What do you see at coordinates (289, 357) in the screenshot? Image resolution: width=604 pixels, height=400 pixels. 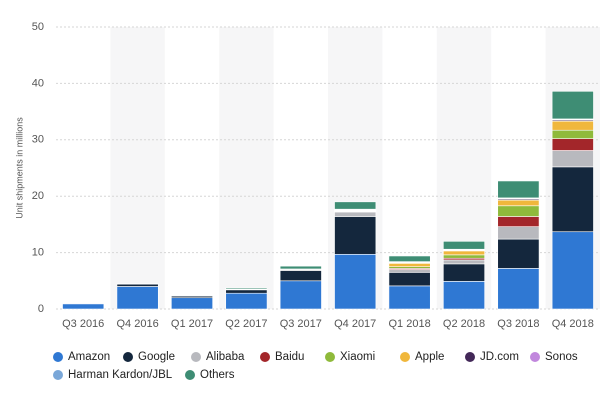 I see `legend-label: Baidu` at bounding box center [289, 357].